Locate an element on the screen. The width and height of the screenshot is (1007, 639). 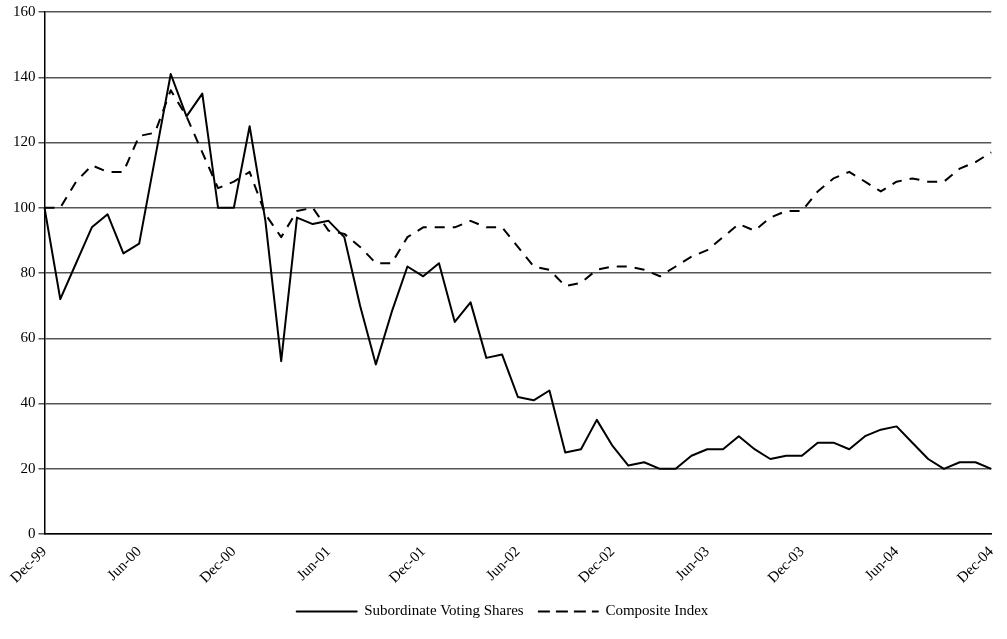
y-tick-label: 20 is located at coordinates (28, 467).